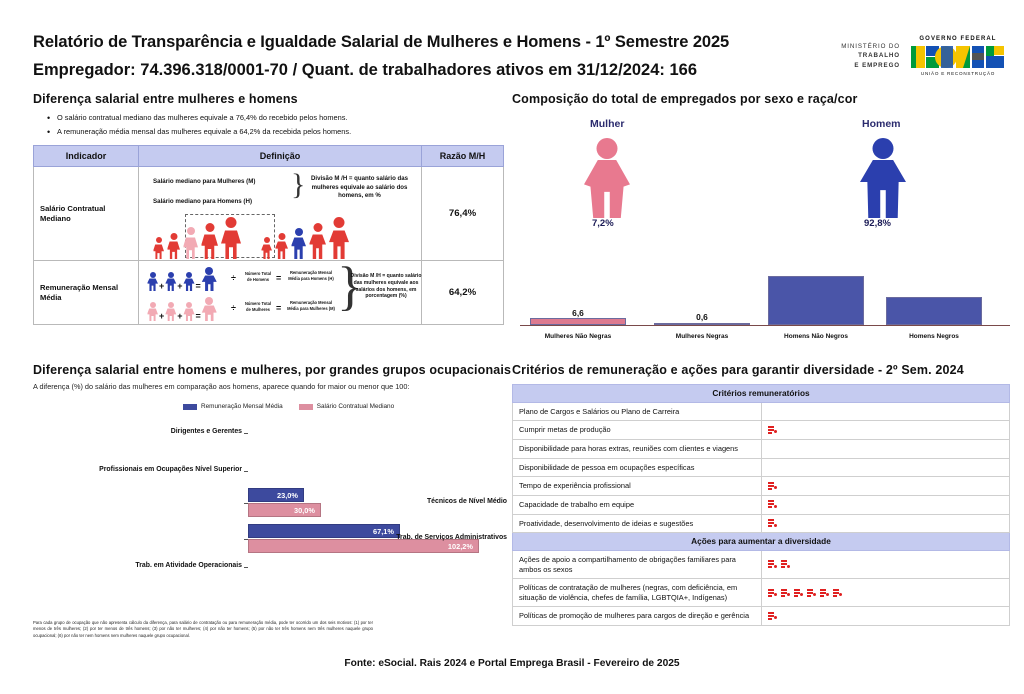 This screenshot has height=694, width=1024. Describe the element at coordinates (73, 213) in the screenshot. I see `indicator-label: Salário Contratual Mediano` at that location.